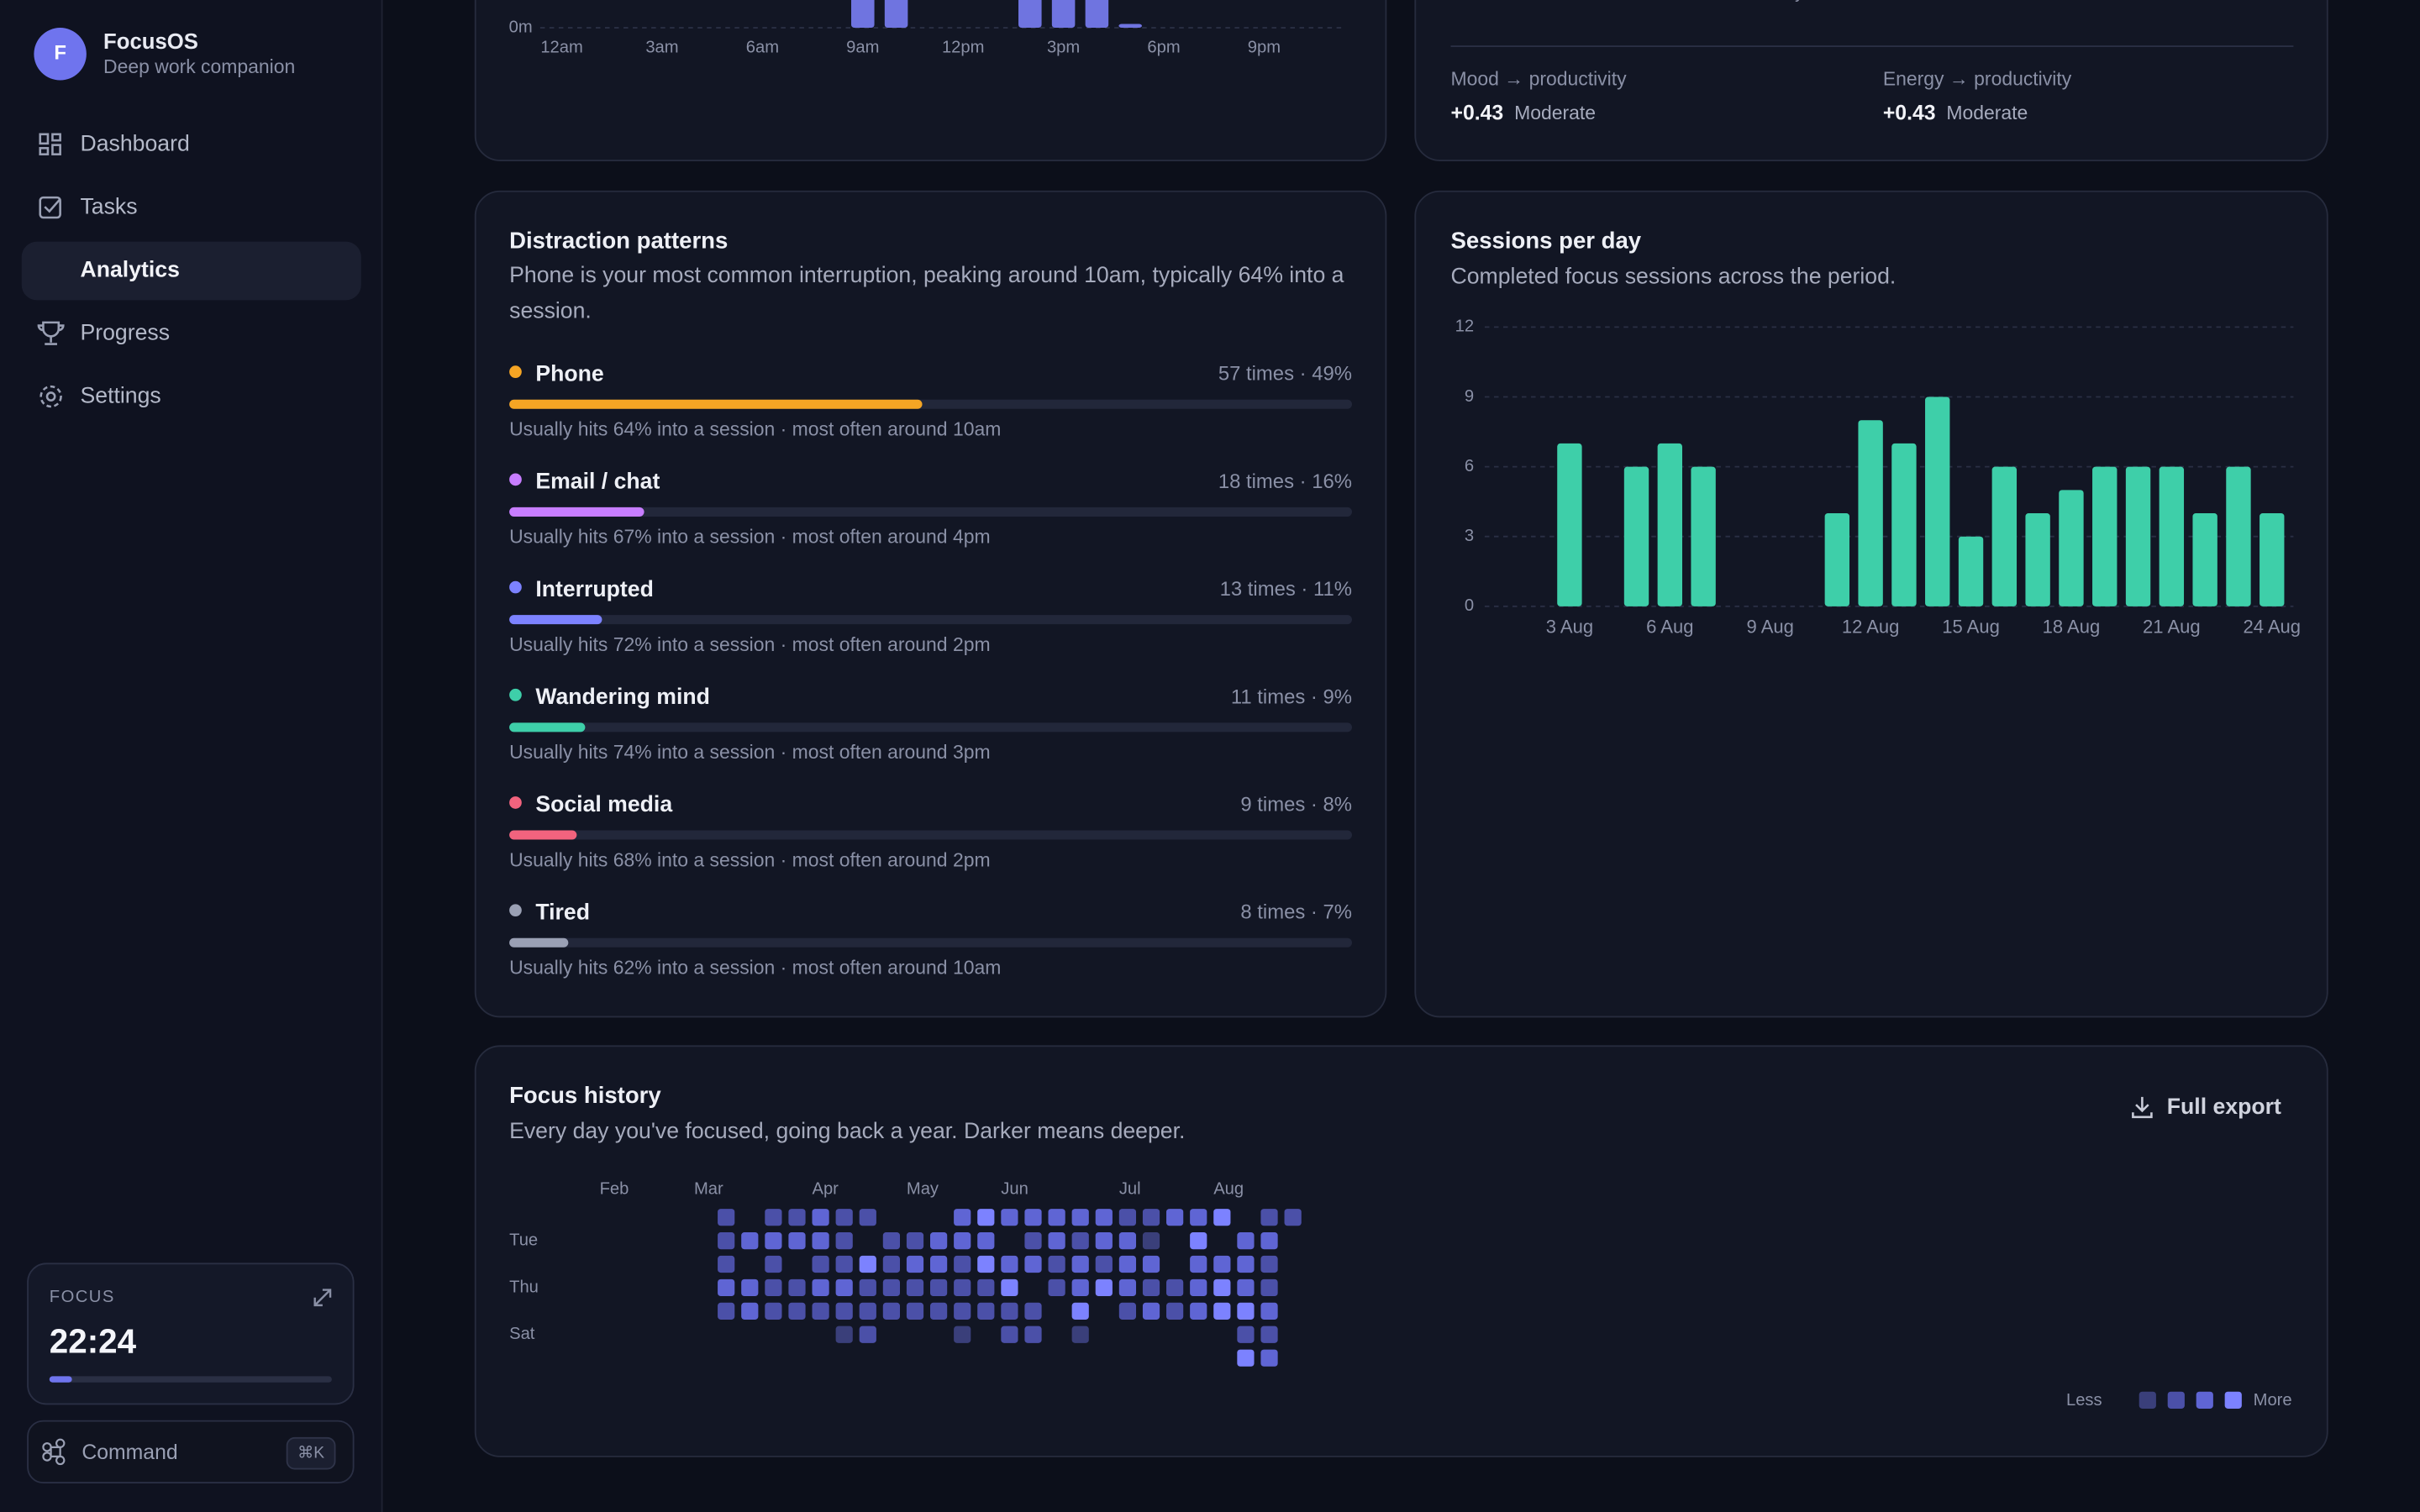 This screenshot has width=2420, height=1512. What do you see at coordinates (1569, 626) in the screenshot?
I see `x-tick-label: 3 Aug` at bounding box center [1569, 626].